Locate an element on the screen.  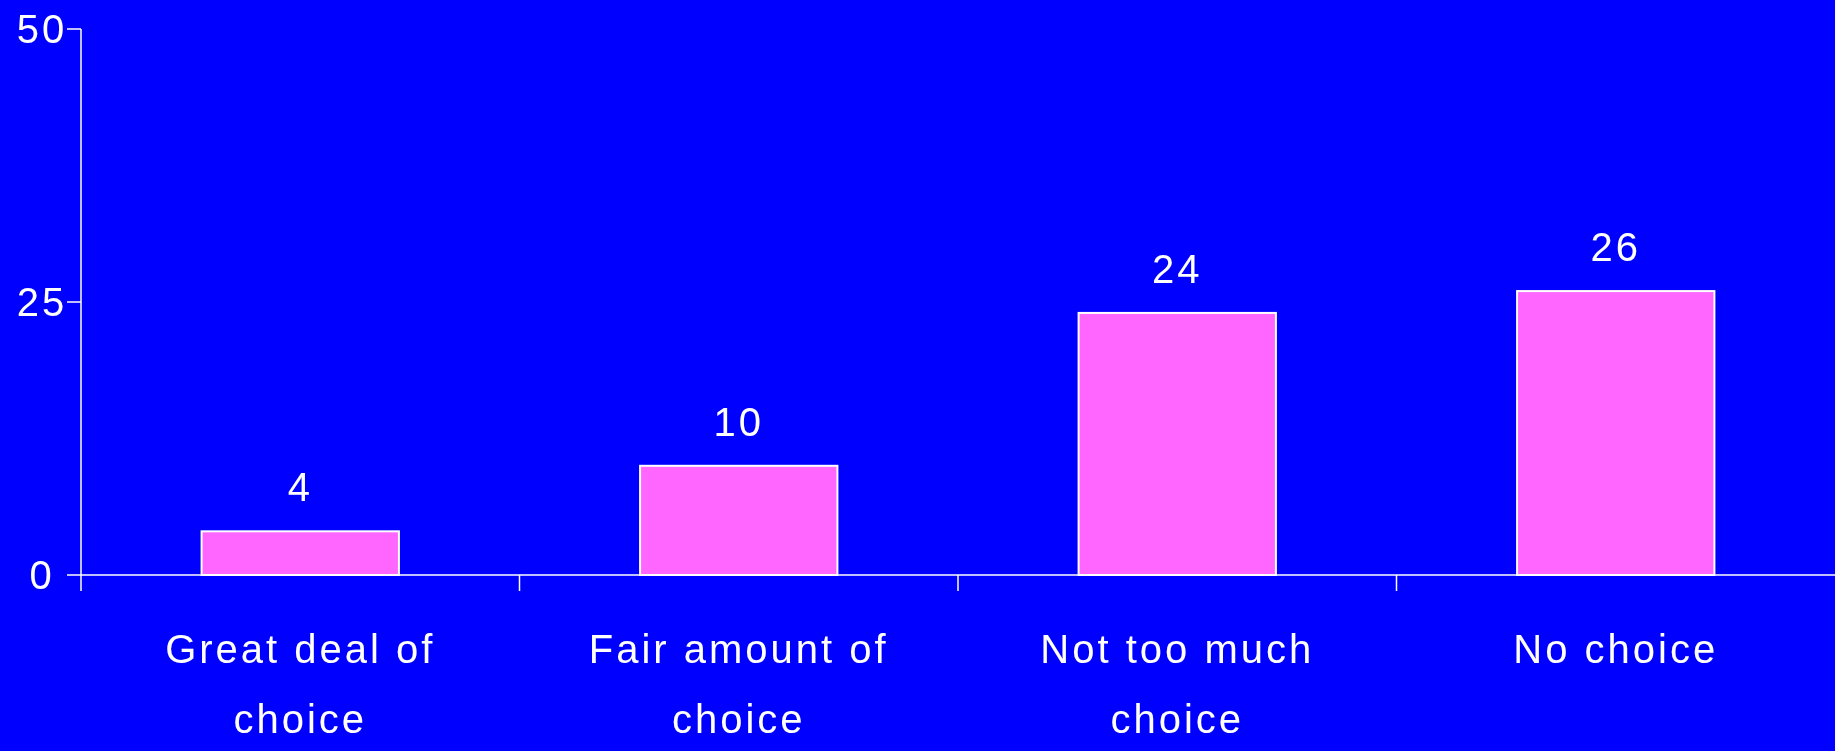
x-tick-label: Fair amount of choice is located at coordinates (738, 684).